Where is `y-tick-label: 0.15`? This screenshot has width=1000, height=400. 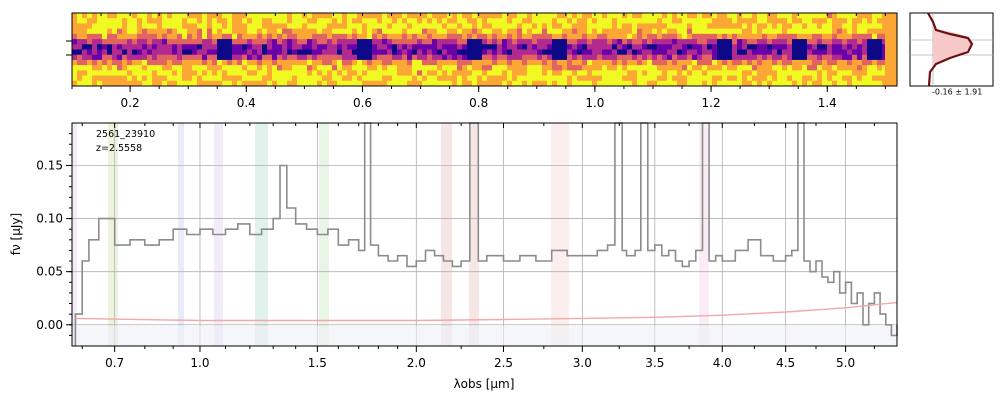
y-tick-label: 0.15 is located at coordinates (49, 165).